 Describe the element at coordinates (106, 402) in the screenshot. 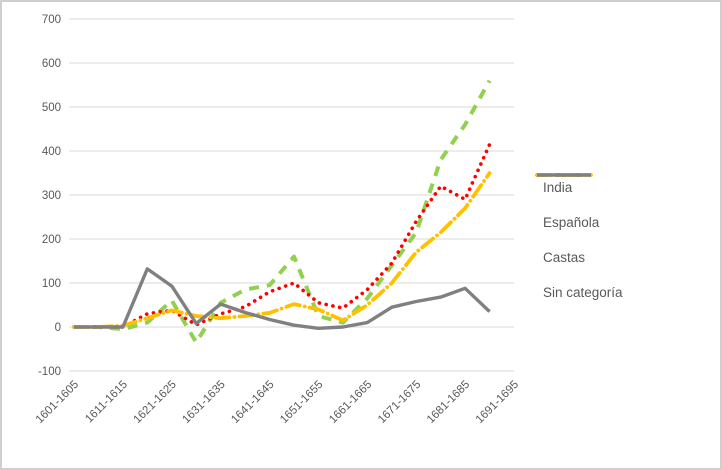

I see `x-axis-tick-label: 1611-1615` at that location.